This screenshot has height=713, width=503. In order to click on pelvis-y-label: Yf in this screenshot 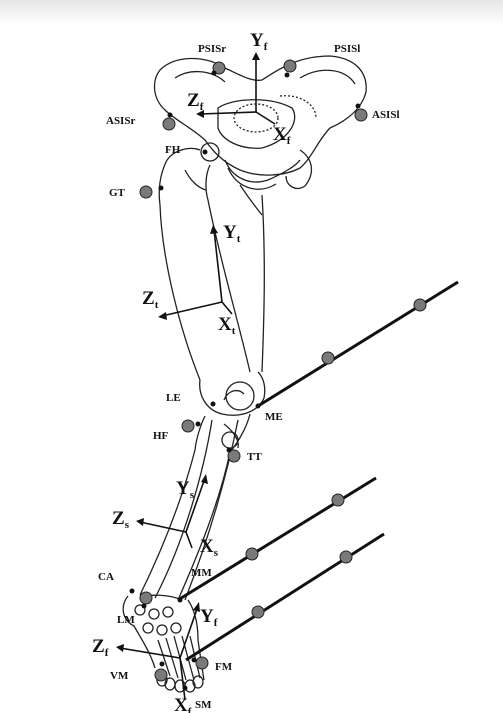, I will do `click(259, 41)`.